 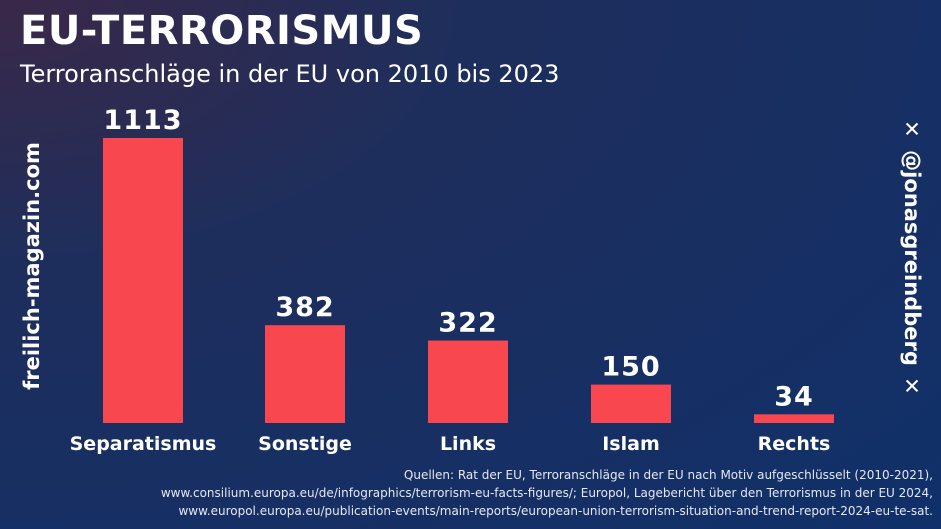 I want to click on category-label-sonstige: Sonstige, so click(x=305, y=444).